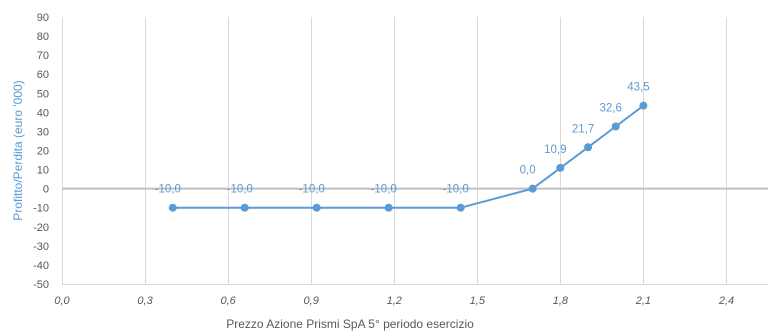  Describe the element at coordinates (41, 228) in the screenshot. I see `y-tick-label: -20` at that location.